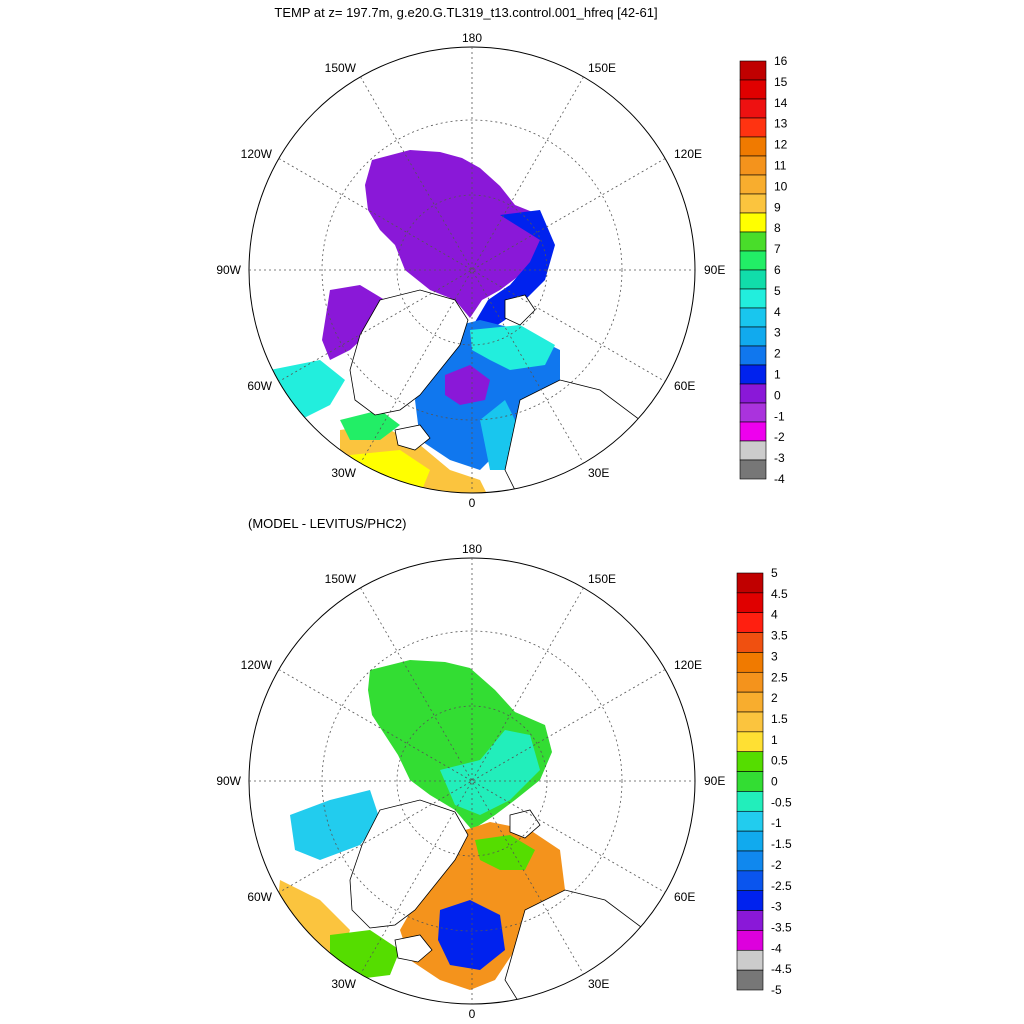 The image size is (1024, 1024). Describe the element at coordinates (781, 969) in the screenshot. I see `colorbar-tick-label: -4.5` at that location.